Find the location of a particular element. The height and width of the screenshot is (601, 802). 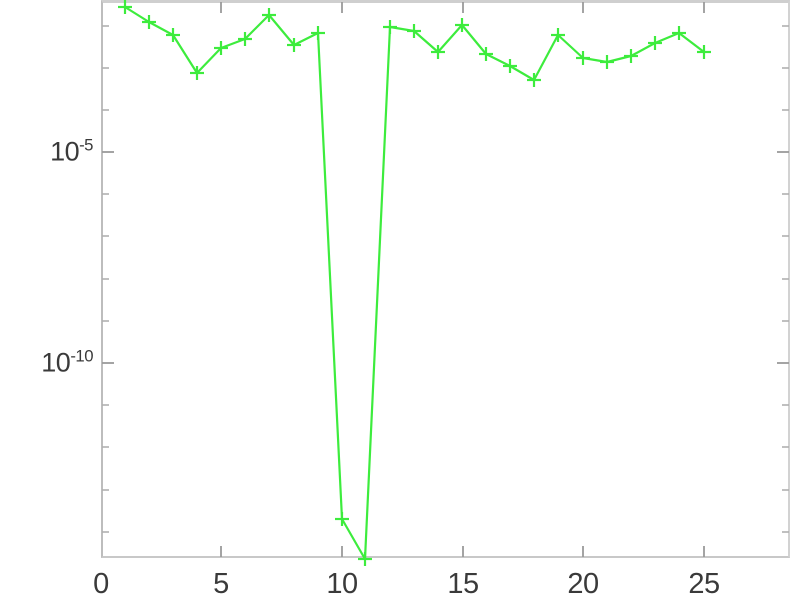

y-tick-exponent: -10 is located at coordinates (81, 356).